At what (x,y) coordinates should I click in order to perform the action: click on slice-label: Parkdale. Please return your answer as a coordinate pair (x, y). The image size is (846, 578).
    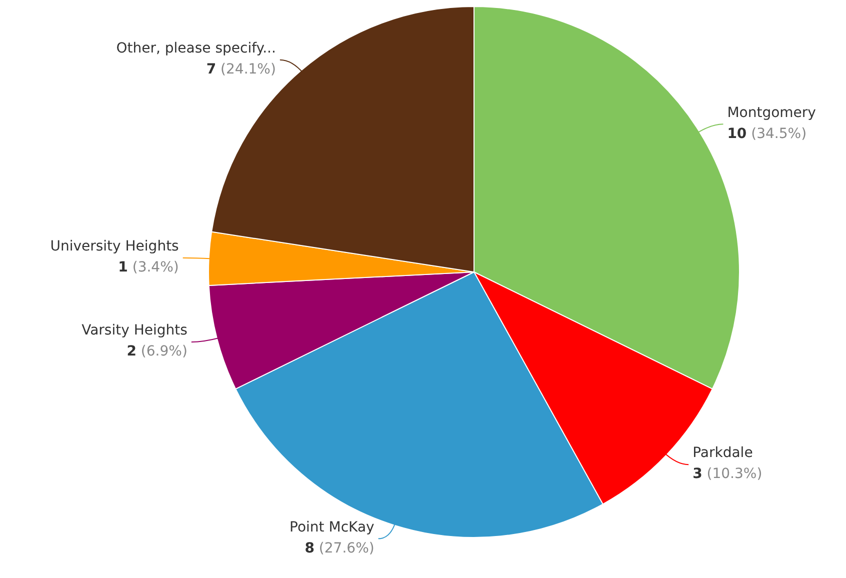
    Looking at the image, I should click on (722, 453).